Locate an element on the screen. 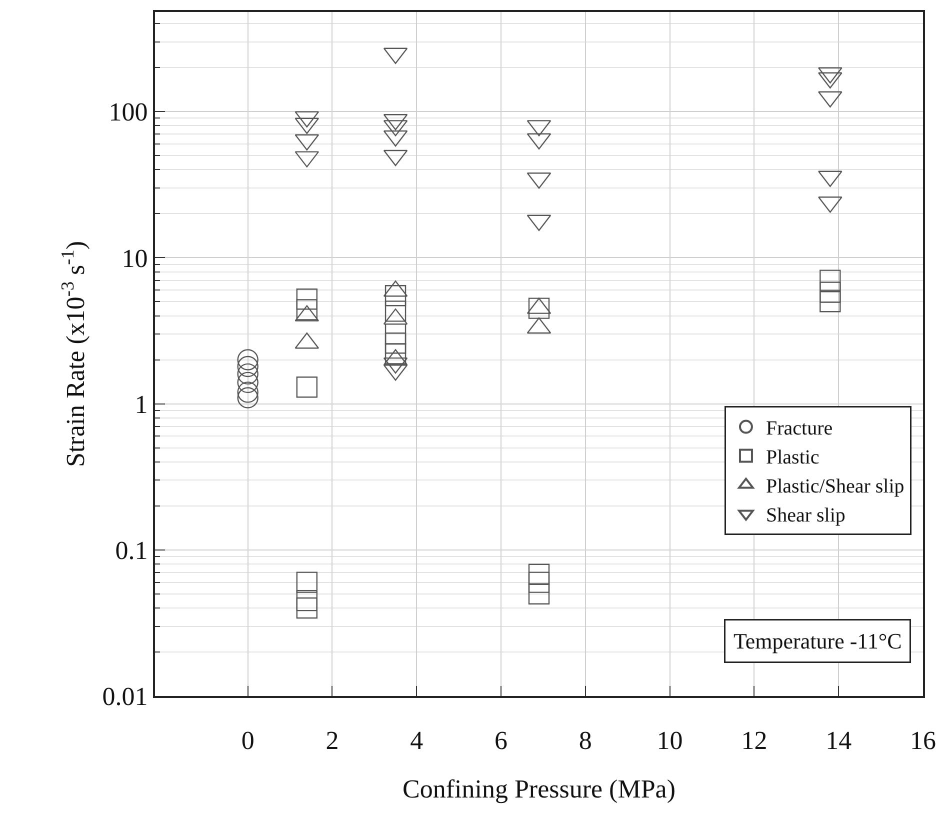 The height and width of the screenshot is (816, 946). y-tick-label: 0.1 is located at coordinates (131, 550).